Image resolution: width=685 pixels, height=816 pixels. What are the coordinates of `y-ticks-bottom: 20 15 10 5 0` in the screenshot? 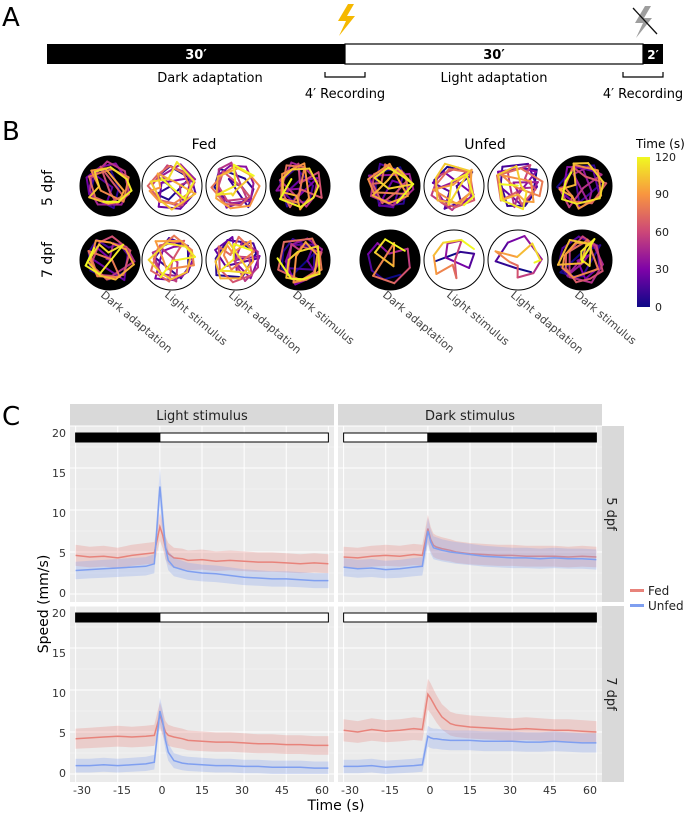 It's located at (59, 693).